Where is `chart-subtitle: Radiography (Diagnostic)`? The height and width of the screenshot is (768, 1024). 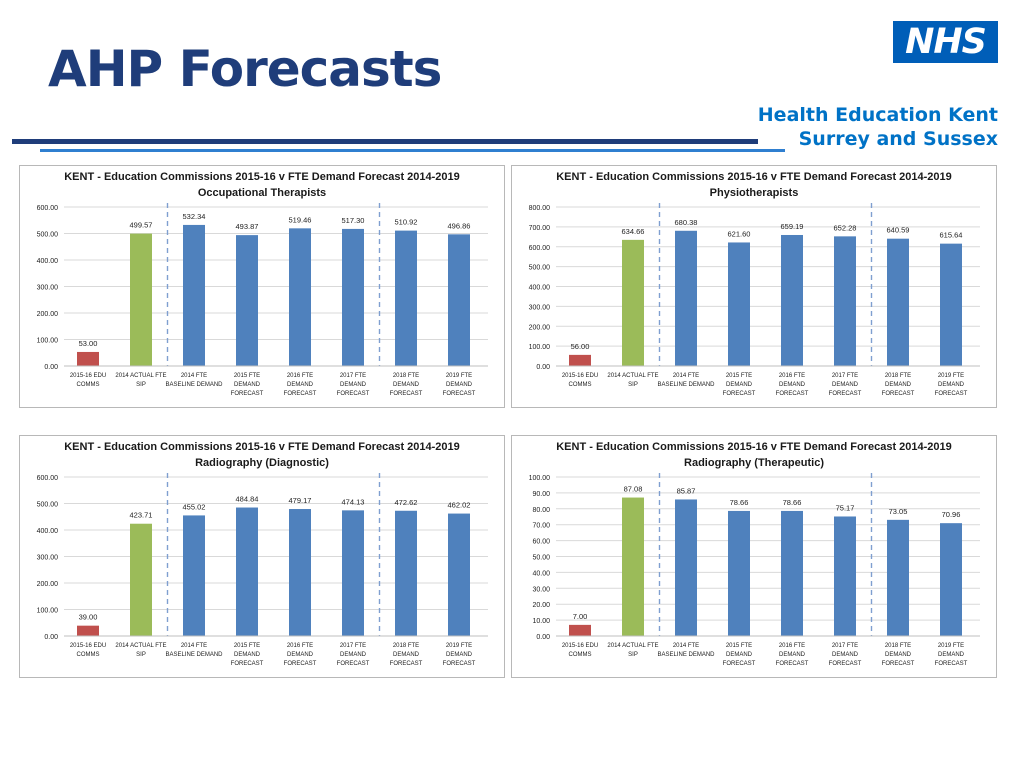
chart-subtitle: Radiography (Diagnostic) is located at coordinates (262, 463).